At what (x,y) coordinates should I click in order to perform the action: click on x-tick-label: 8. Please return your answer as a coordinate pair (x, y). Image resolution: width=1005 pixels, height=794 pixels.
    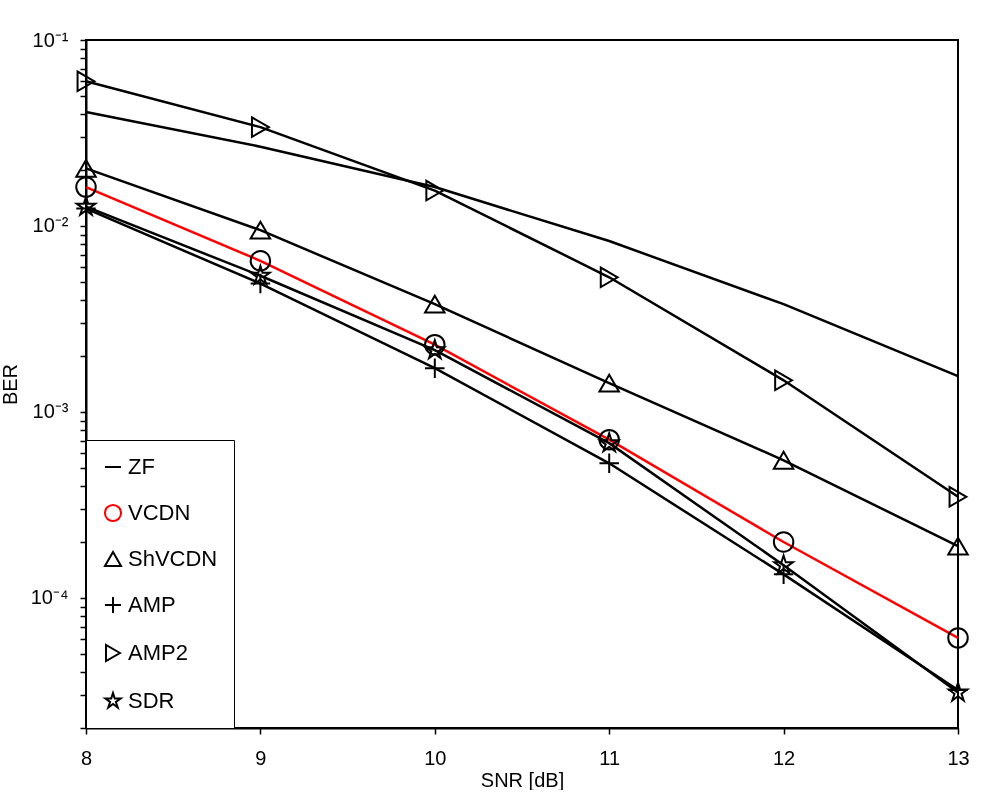
    Looking at the image, I should click on (86, 757).